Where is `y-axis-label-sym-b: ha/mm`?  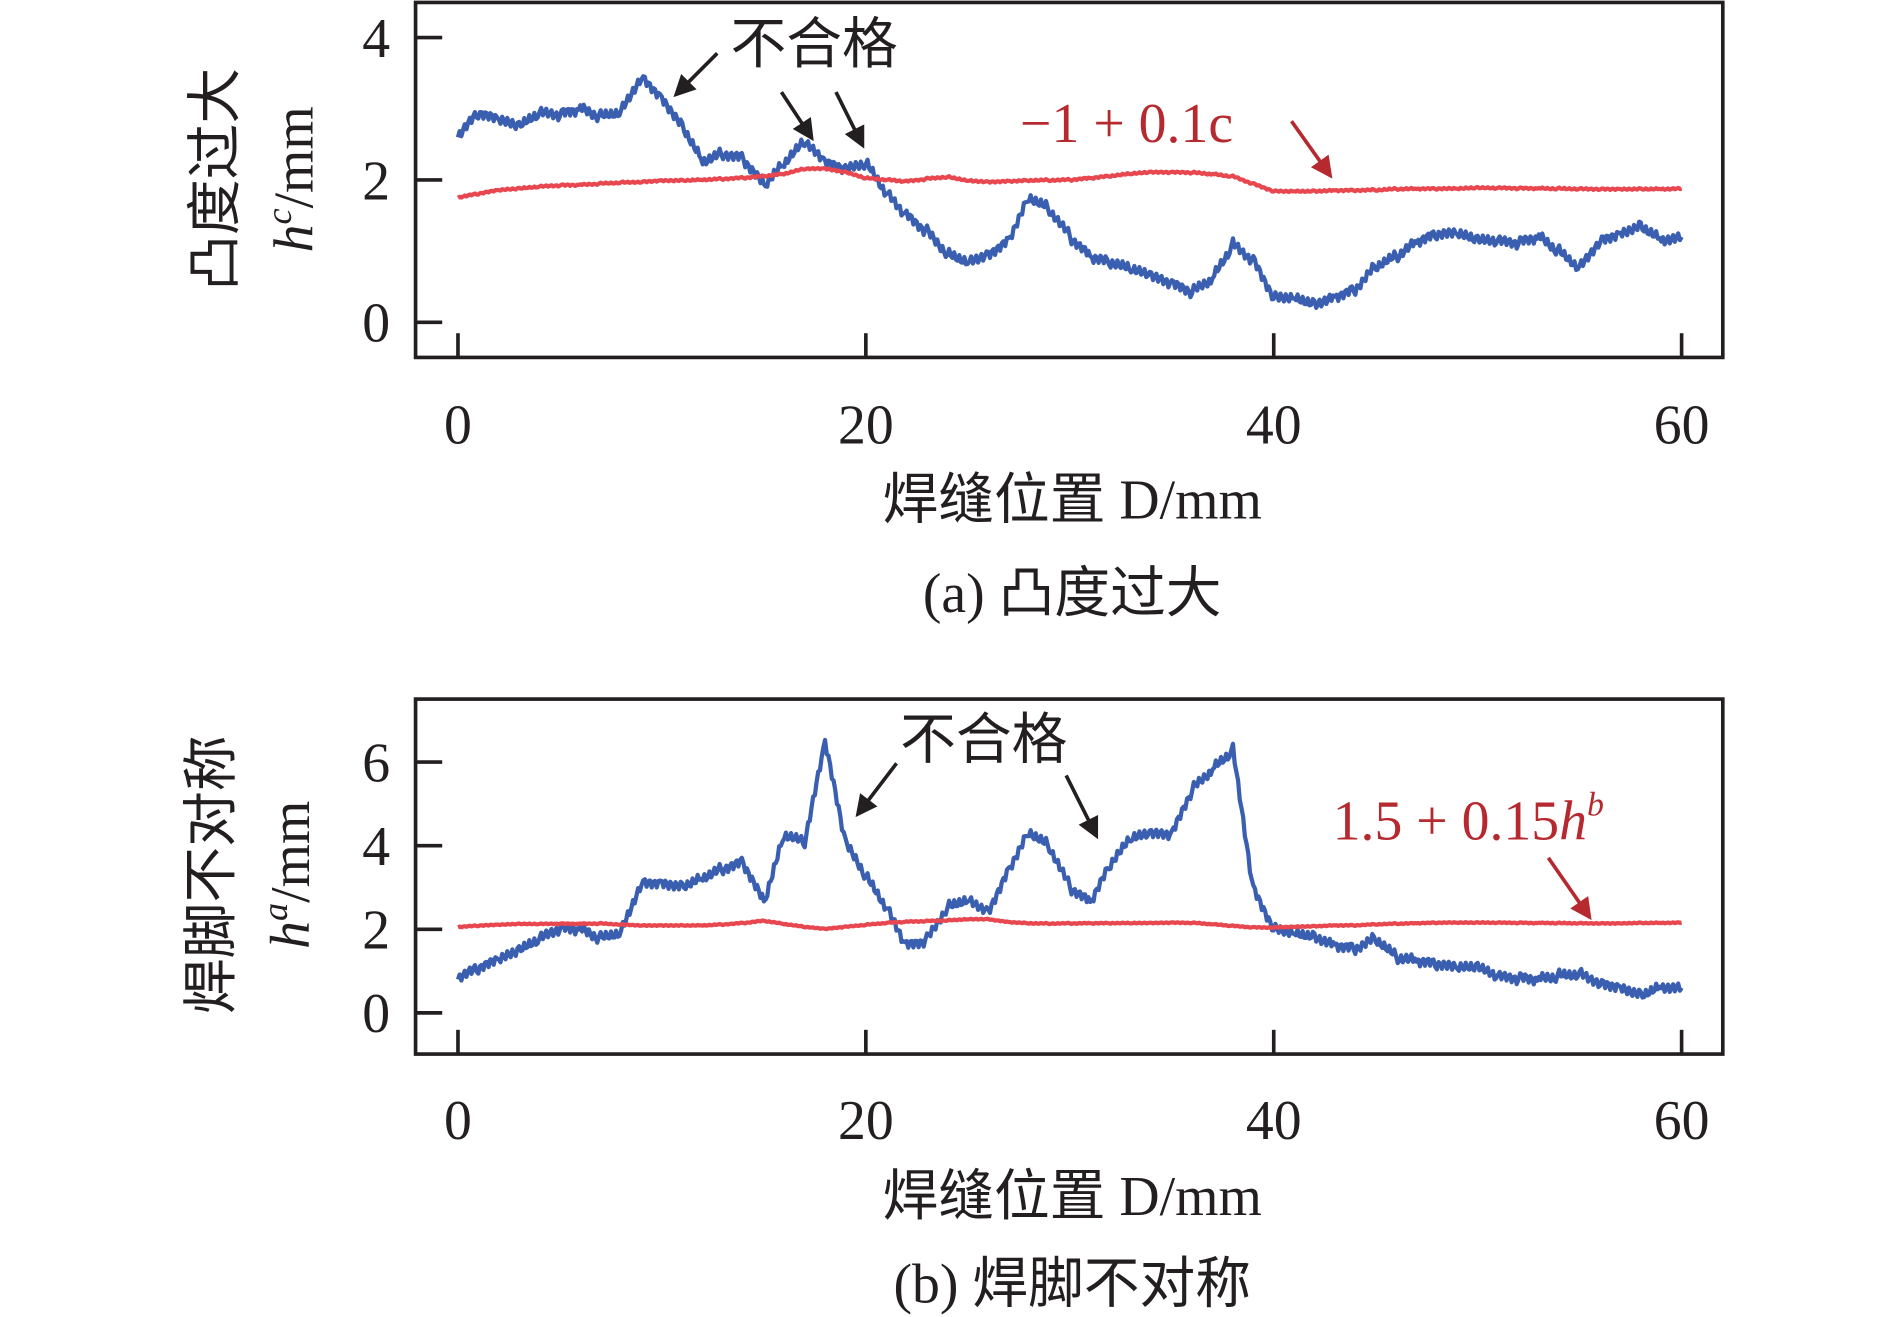
y-axis-label-sym-b: ha/mm is located at coordinates (288, 875).